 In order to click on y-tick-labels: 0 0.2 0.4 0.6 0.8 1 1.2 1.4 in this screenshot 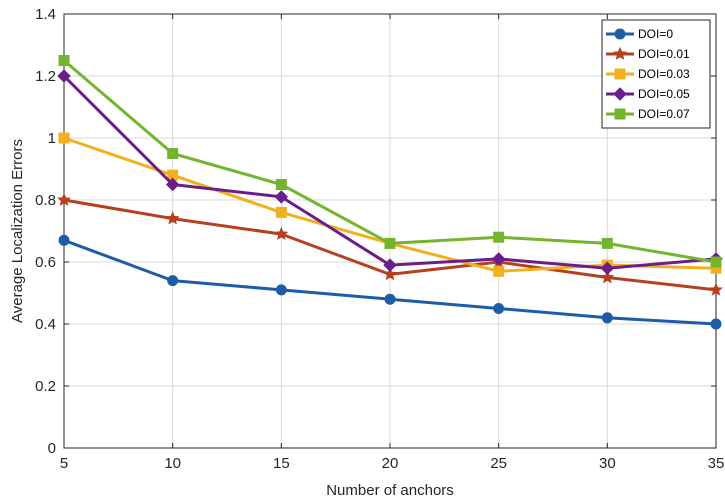, I will do `click(45, 231)`.